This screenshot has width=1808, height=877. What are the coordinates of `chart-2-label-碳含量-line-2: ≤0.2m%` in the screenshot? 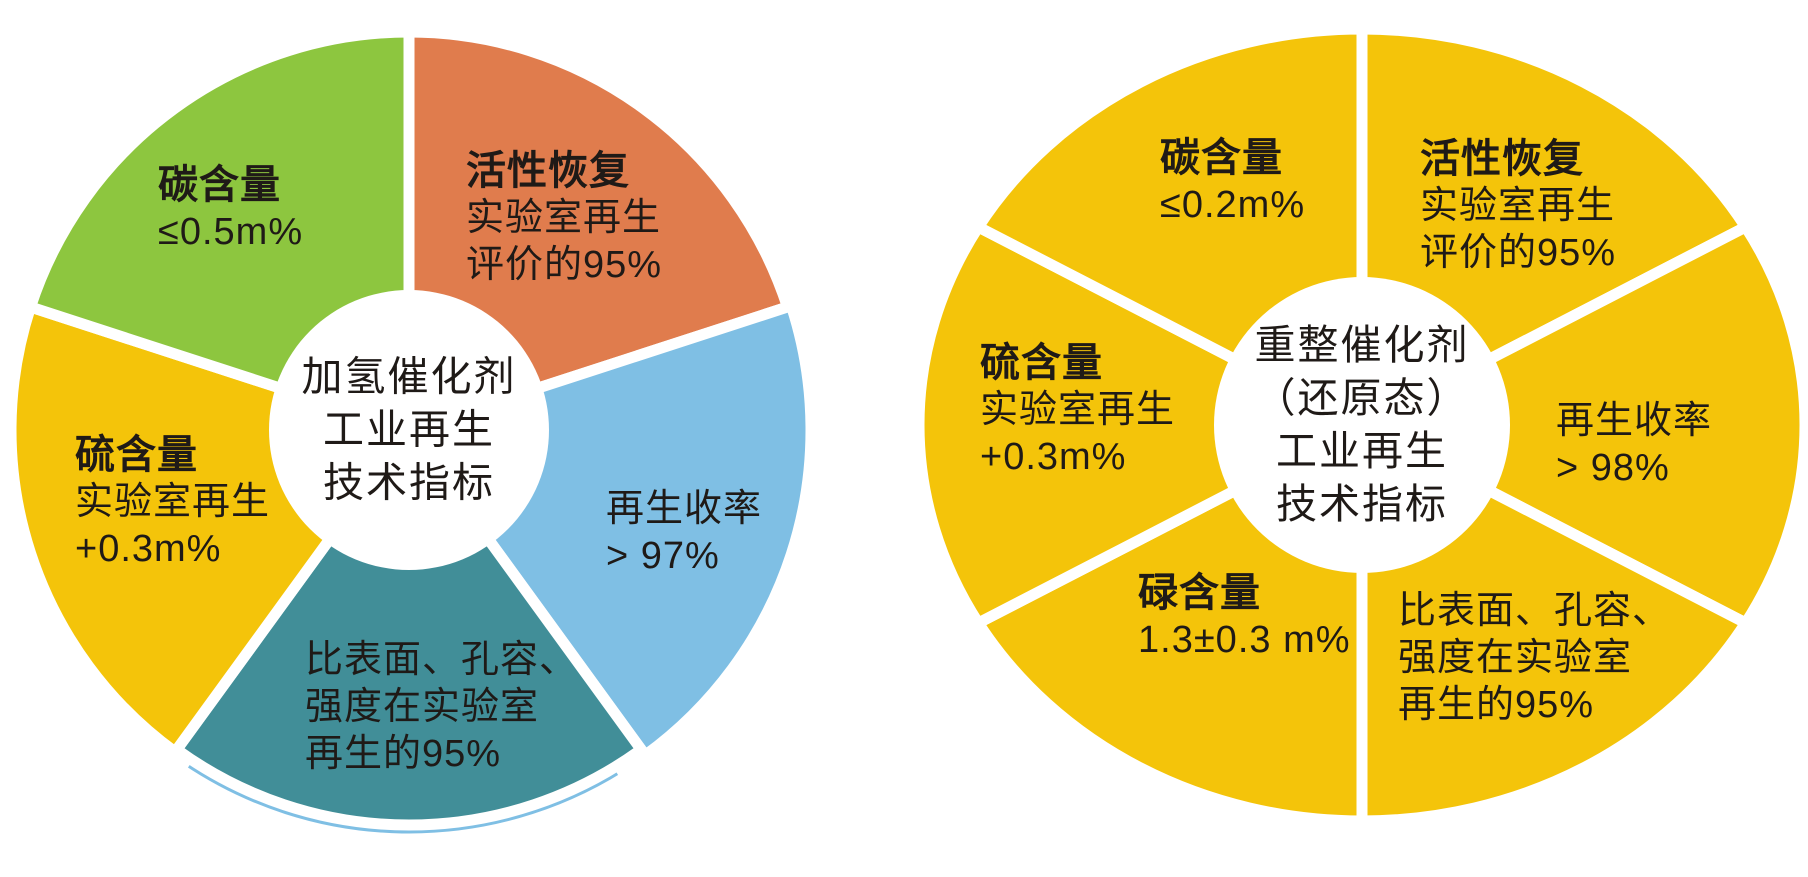 It's located at (1233, 205).